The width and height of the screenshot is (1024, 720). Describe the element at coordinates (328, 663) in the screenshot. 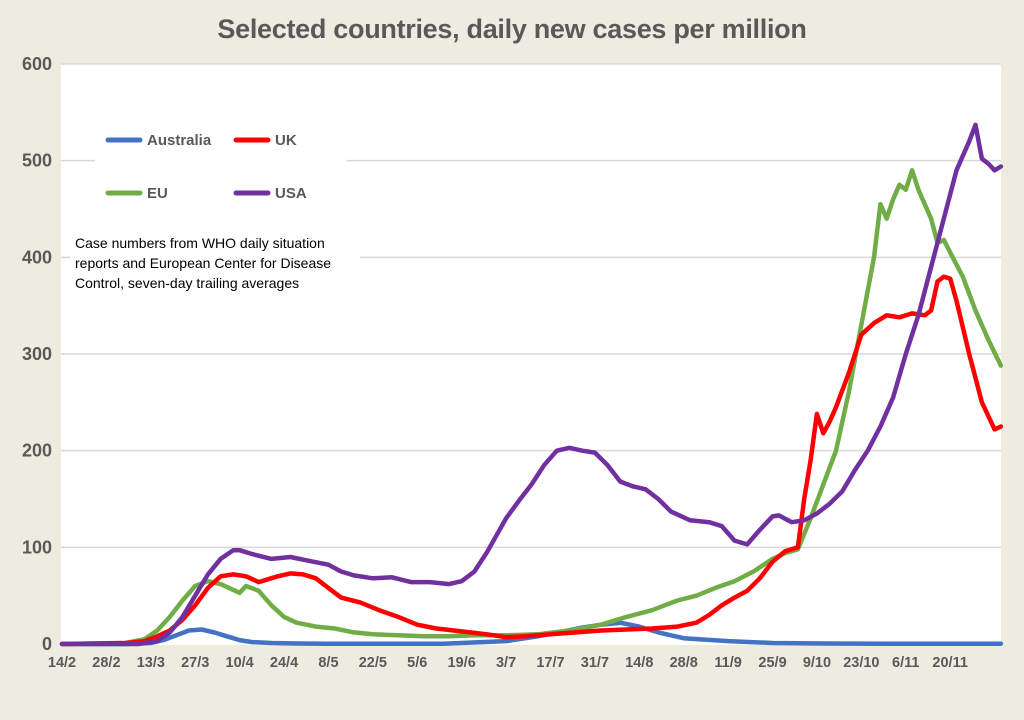

I see `x-tick-label: 8/5` at that location.